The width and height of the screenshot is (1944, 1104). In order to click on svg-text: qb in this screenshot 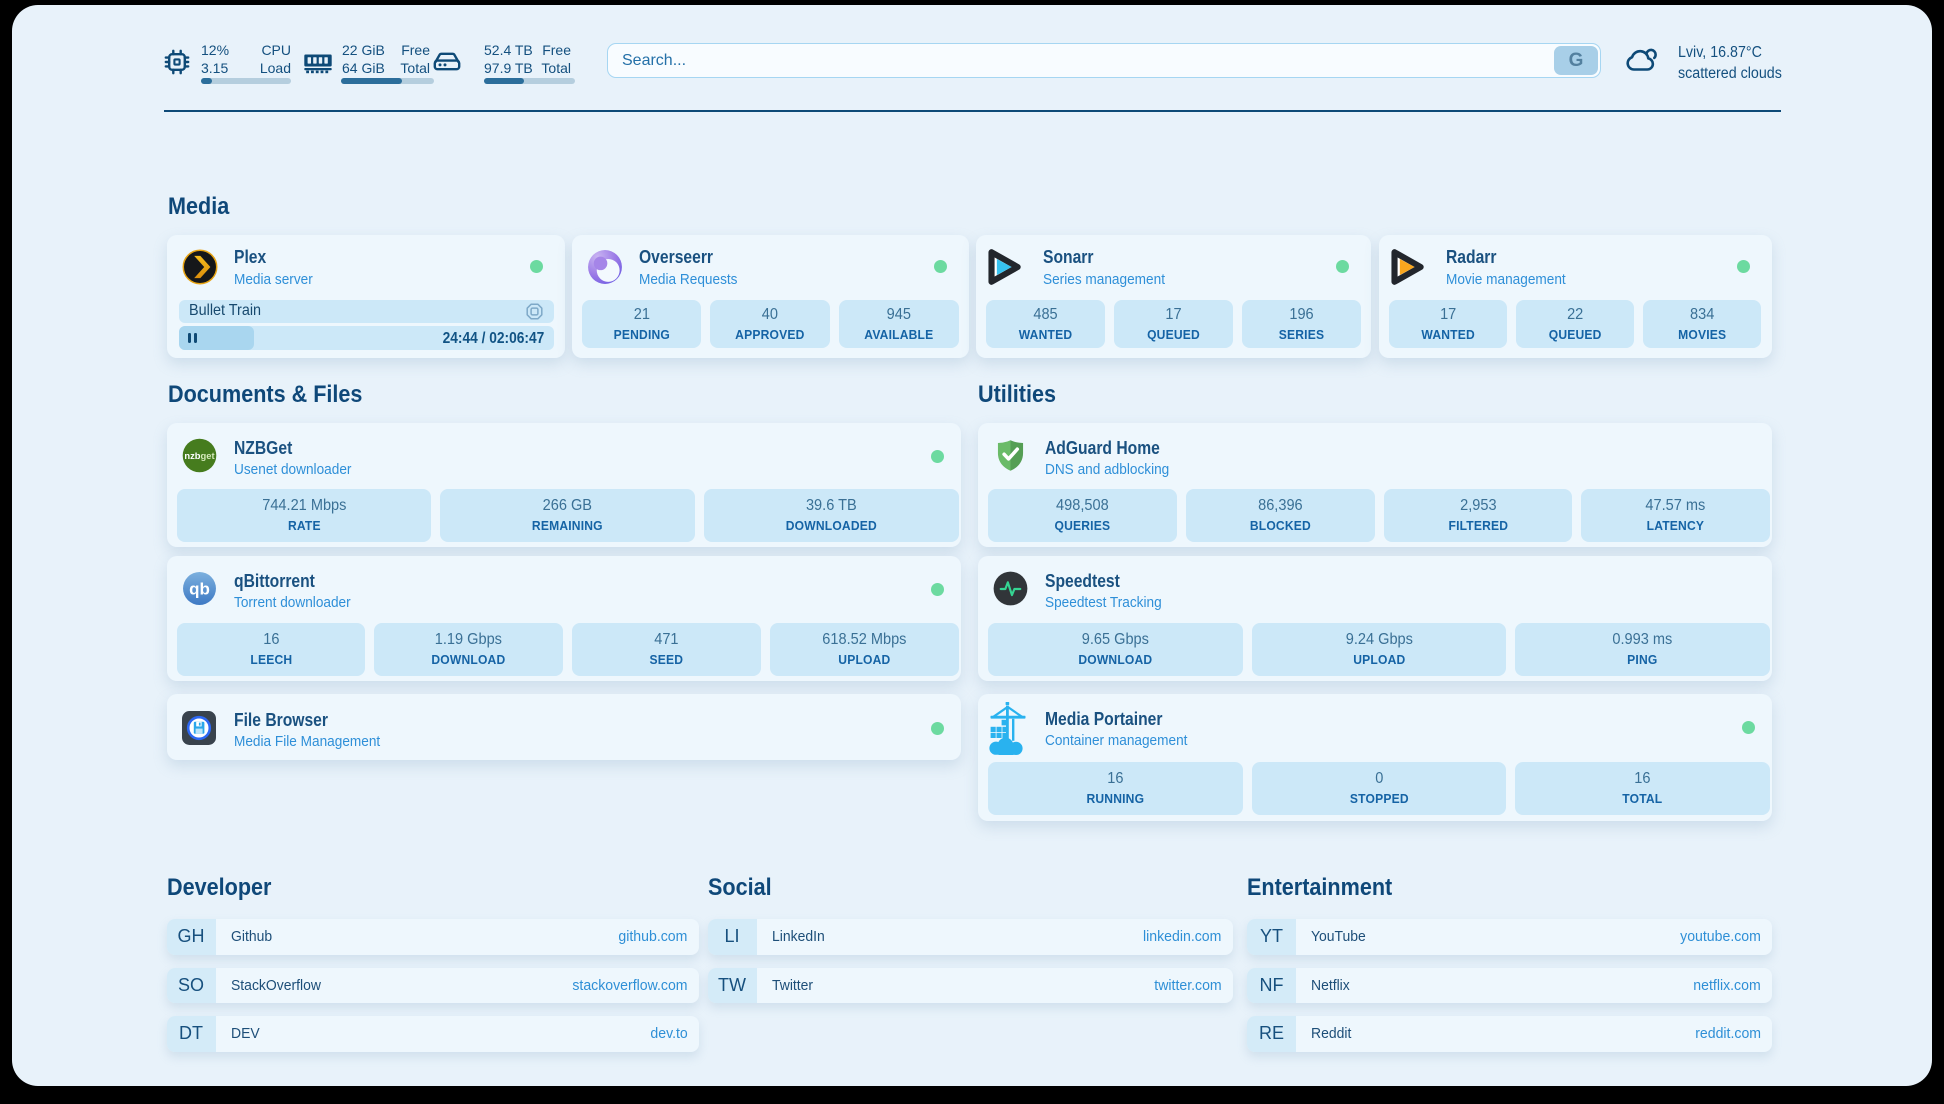, I will do `click(199, 589)`.